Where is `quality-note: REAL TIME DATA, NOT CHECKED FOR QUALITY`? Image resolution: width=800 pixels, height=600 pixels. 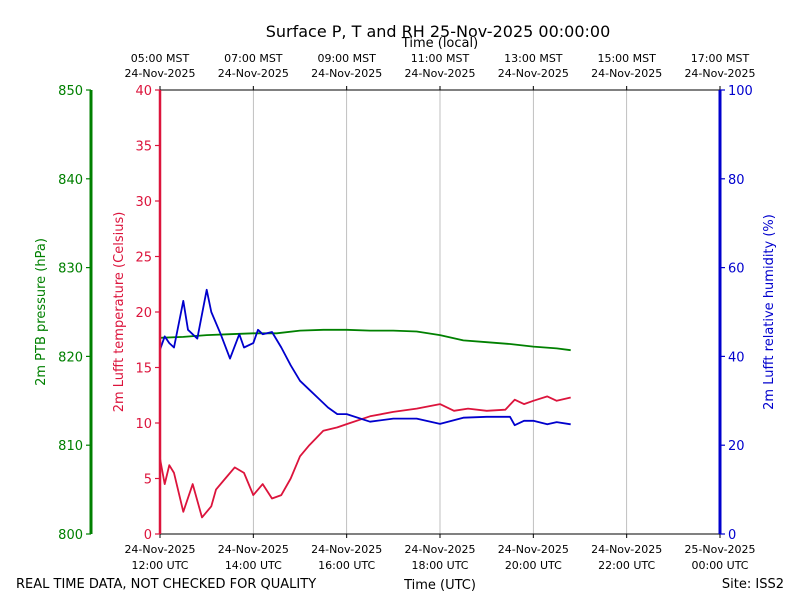 quality-note: REAL TIME DATA, NOT CHECKED FOR QUALITY is located at coordinates (166, 584).